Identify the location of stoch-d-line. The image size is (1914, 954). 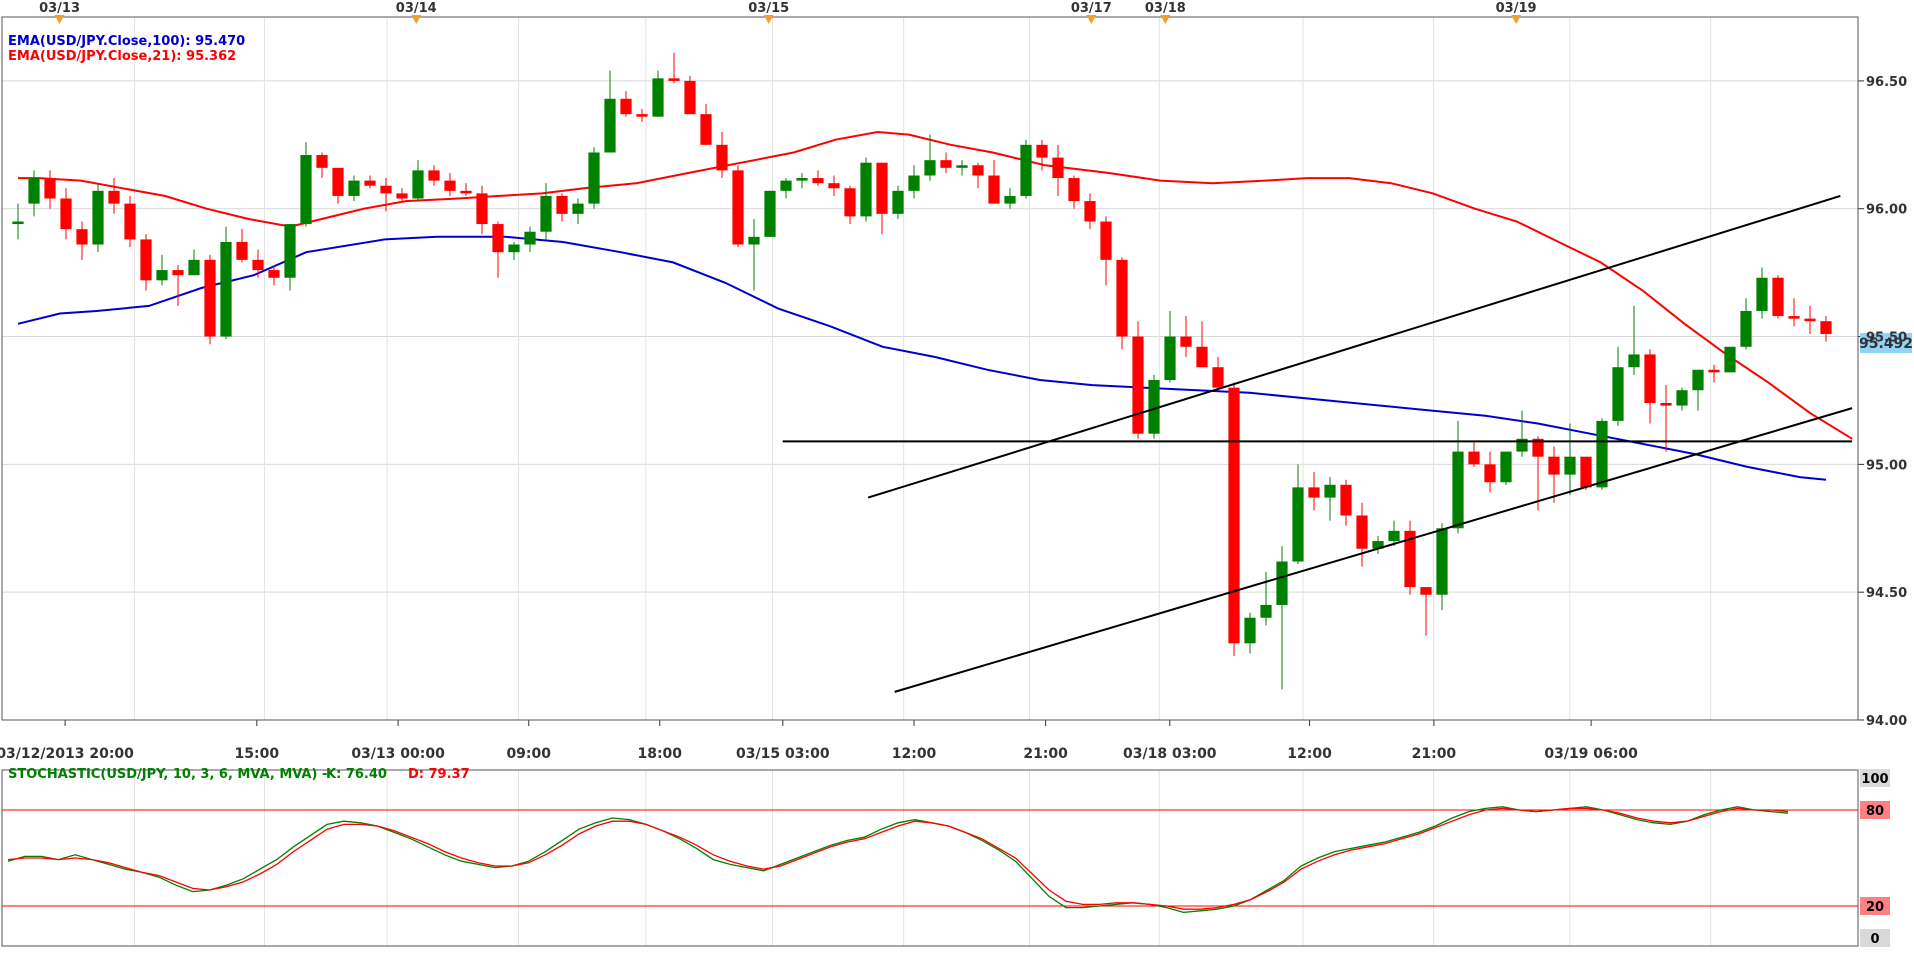
(898, 858).